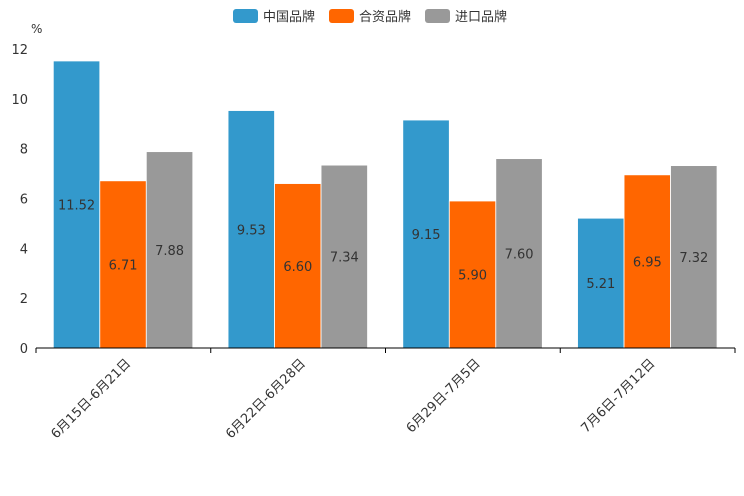  I want to click on x-category-label: 6月29日-7月5日, so click(444, 396).